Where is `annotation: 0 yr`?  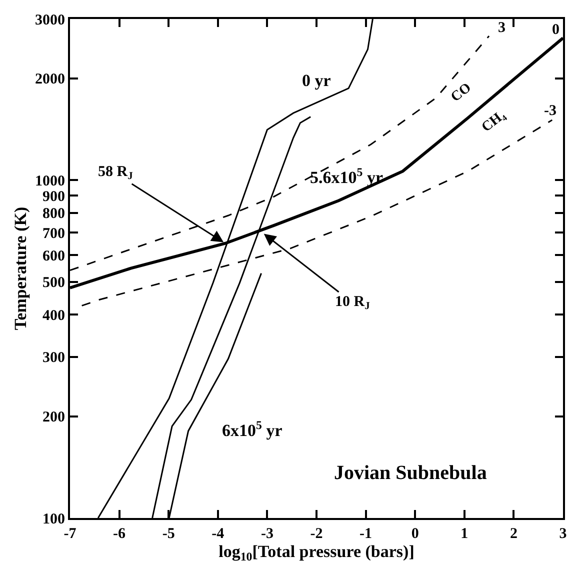 annotation: 0 yr is located at coordinates (317, 80).